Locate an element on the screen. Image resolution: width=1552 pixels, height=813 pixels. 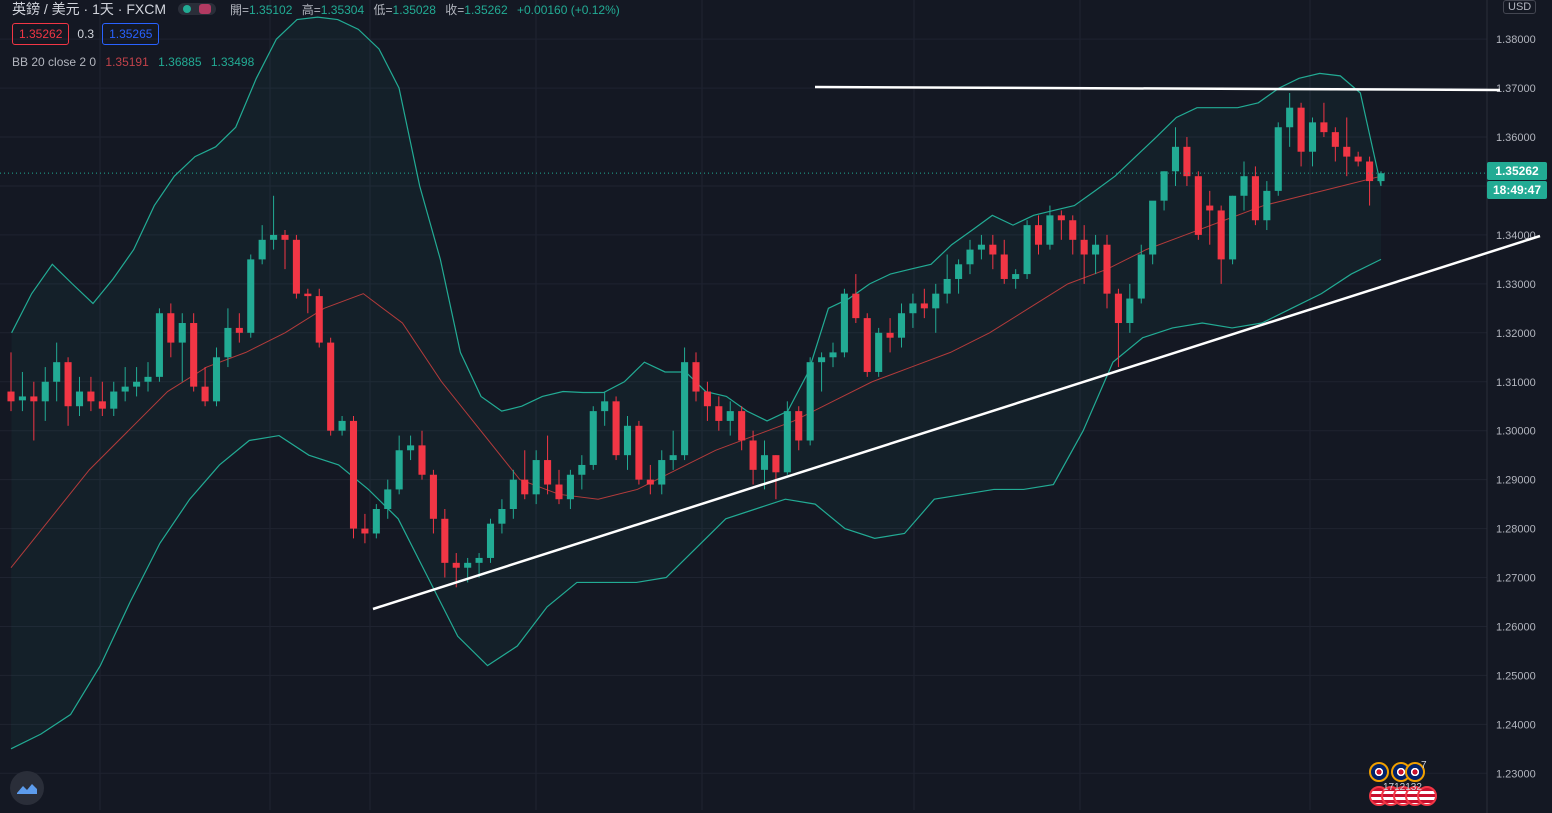
y-tick-label: 1.29000 is located at coordinates (1516, 481).